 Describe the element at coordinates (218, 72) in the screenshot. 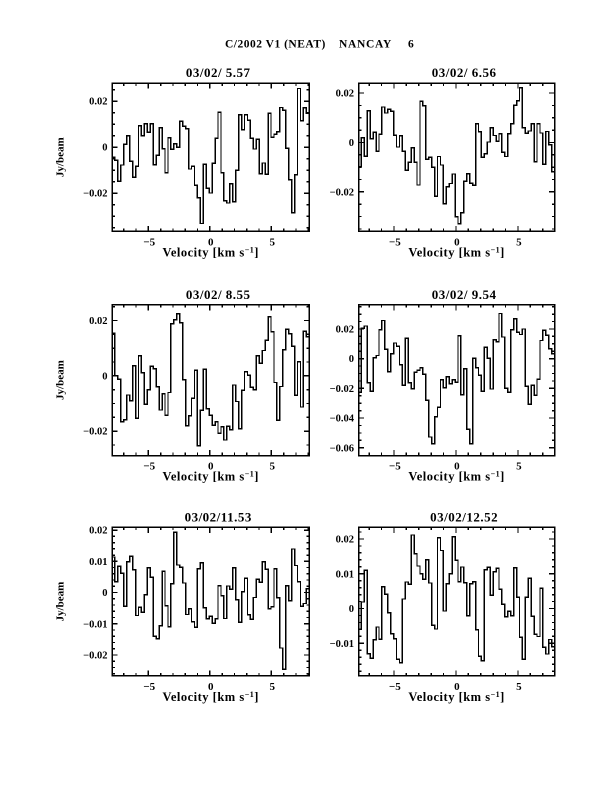

I see `svg-text: 03/02/ 5.57` at that location.